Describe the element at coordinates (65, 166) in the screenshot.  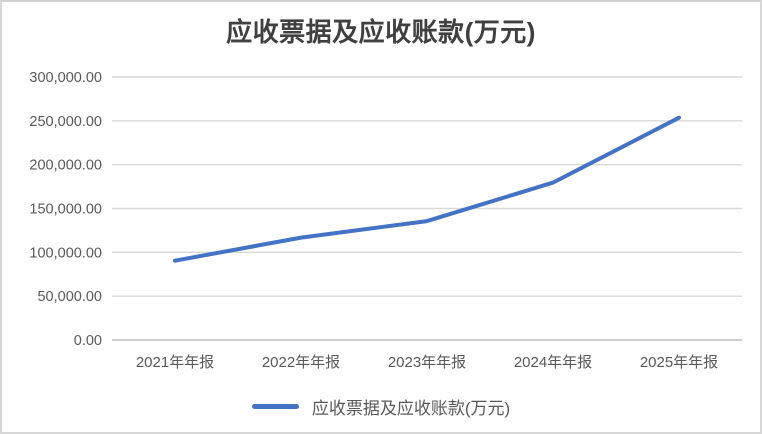
I see `y-axis-tick-label: 200,000.00` at that location.